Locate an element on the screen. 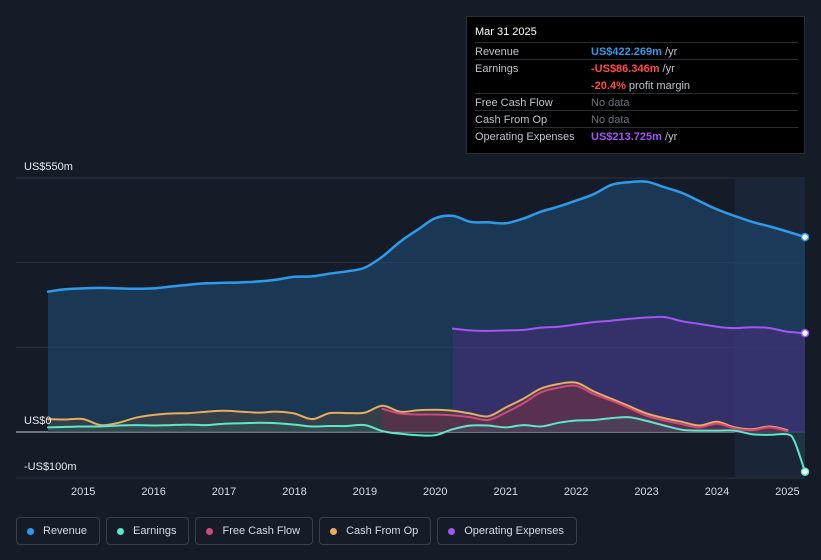 This screenshot has width=821, height=560. legend-label: Cash From Op is located at coordinates (382, 531).